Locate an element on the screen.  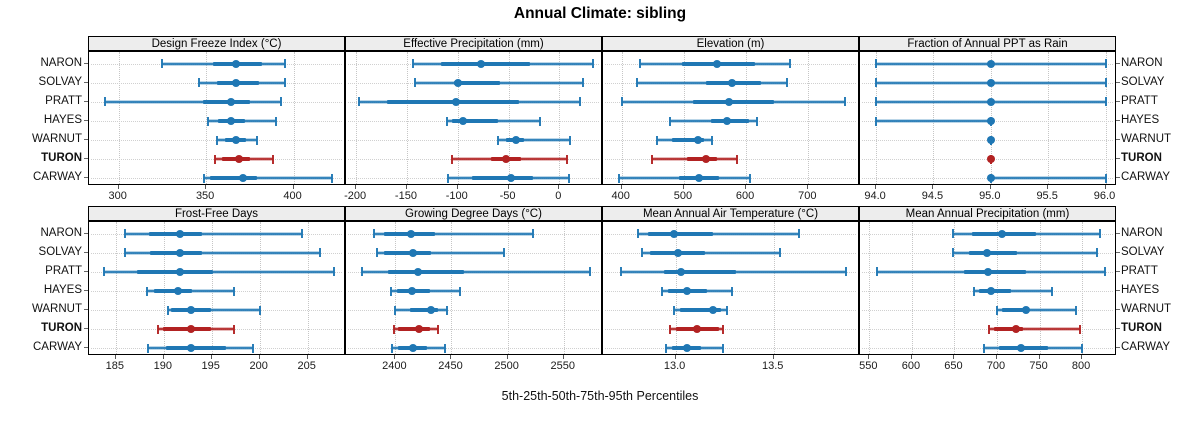
panel-title-elevation-m: Elevation (m) is located at coordinates (730, 43).